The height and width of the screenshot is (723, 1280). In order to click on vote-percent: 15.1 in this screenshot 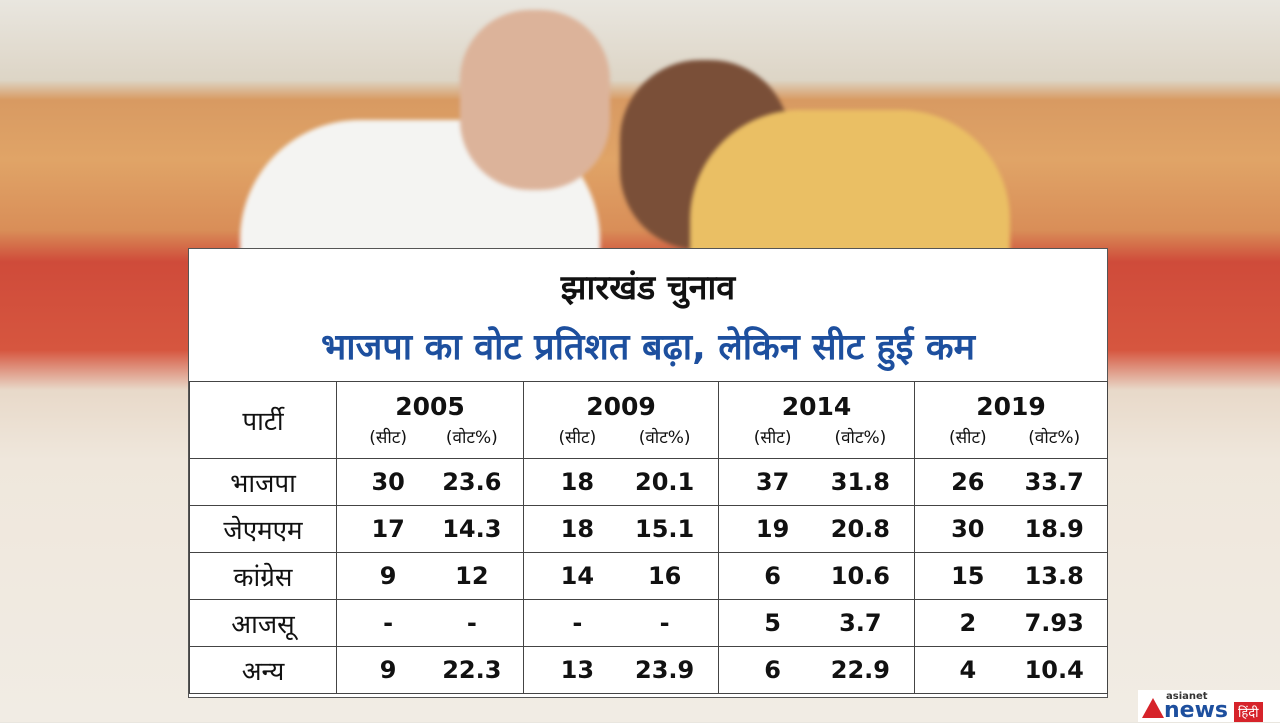, I will do `click(665, 529)`.